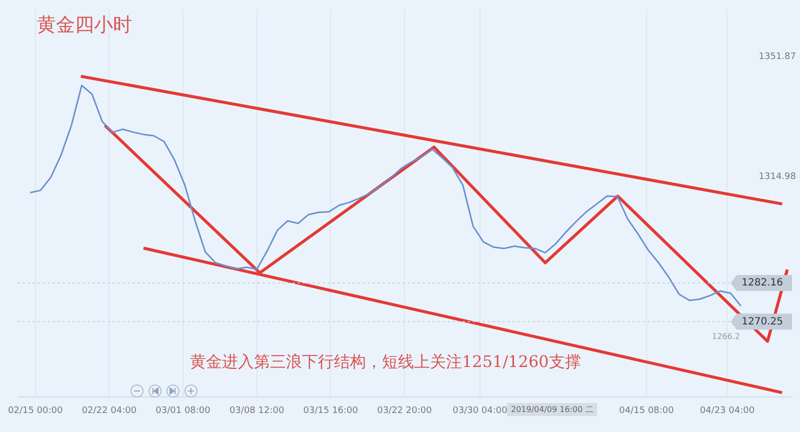 Image resolution: width=800 pixels, height=432 pixels. What do you see at coordinates (256, 411) in the screenshot?
I see `x-tick-label: 03/08 12:00` at bounding box center [256, 411].